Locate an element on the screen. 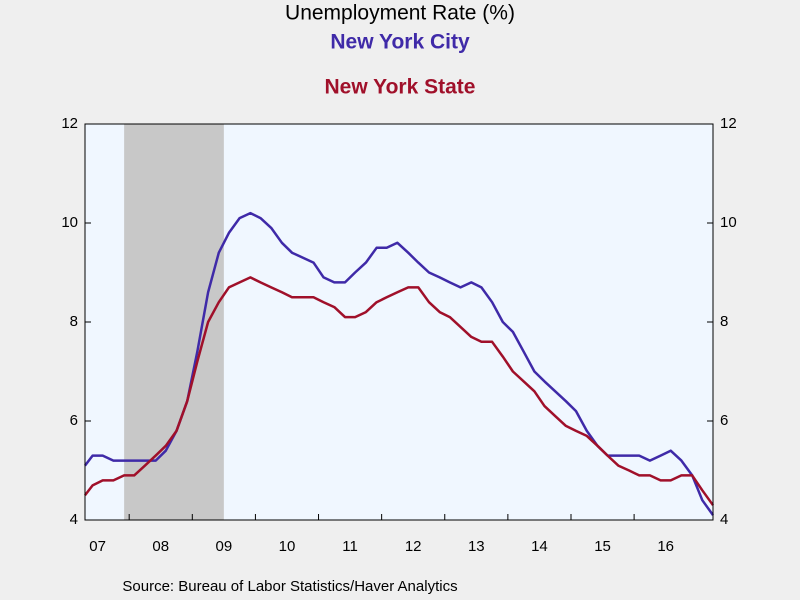 This screenshot has width=800, height=600. chart-title: Unemployment Rate (%) is located at coordinates (400, 13).